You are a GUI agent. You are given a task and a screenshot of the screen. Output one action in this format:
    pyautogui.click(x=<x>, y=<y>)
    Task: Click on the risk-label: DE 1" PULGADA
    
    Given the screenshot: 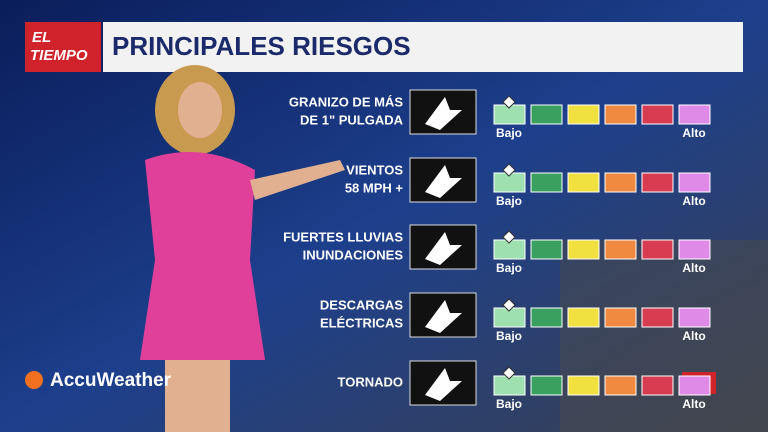 What is the action you would take?
    pyautogui.click(x=352, y=119)
    